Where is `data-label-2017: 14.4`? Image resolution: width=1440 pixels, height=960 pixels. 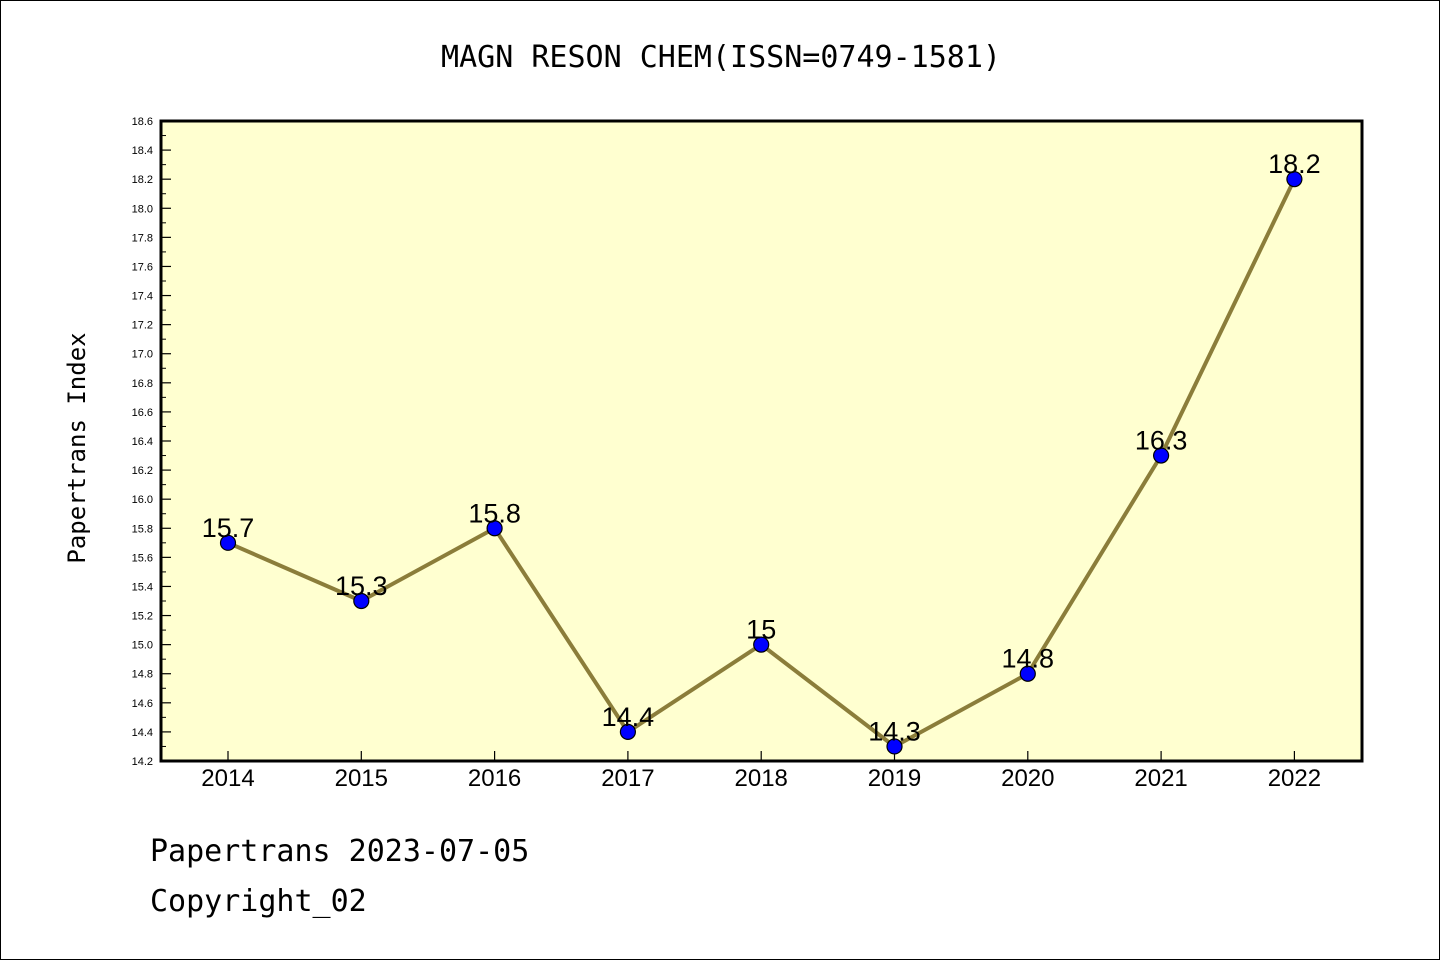
data-label-2017: 14.4 is located at coordinates (628, 717).